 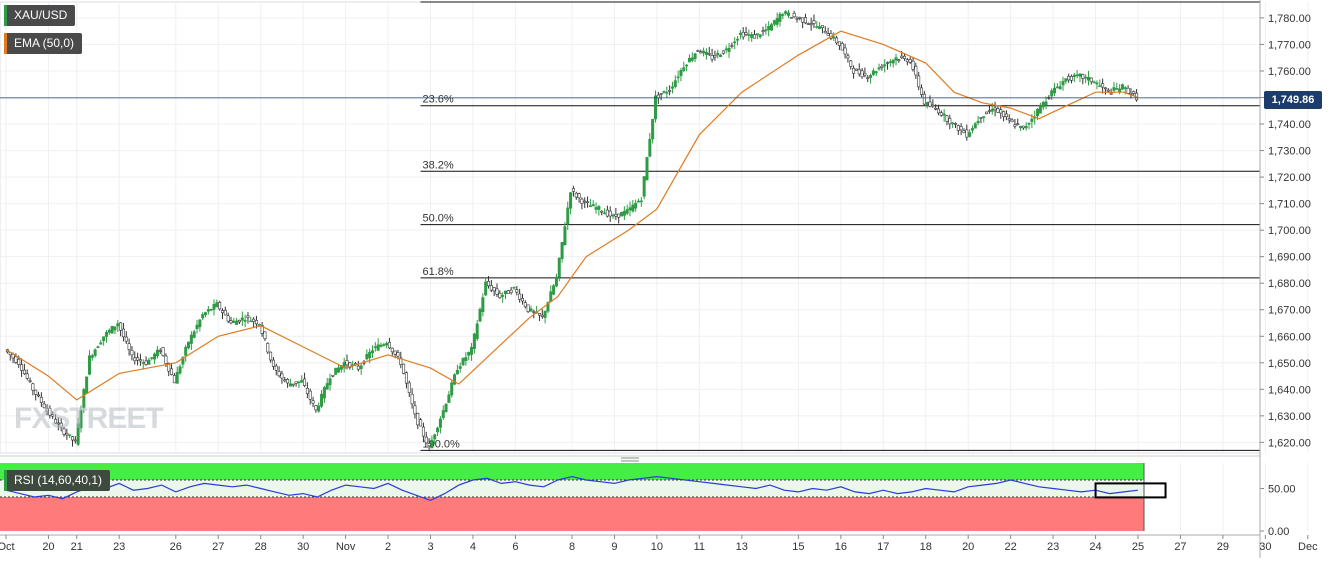 What do you see at coordinates (648, 500) in the screenshot?
I see `rsi-panel: 0.00 50.00` at bounding box center [648, 500].